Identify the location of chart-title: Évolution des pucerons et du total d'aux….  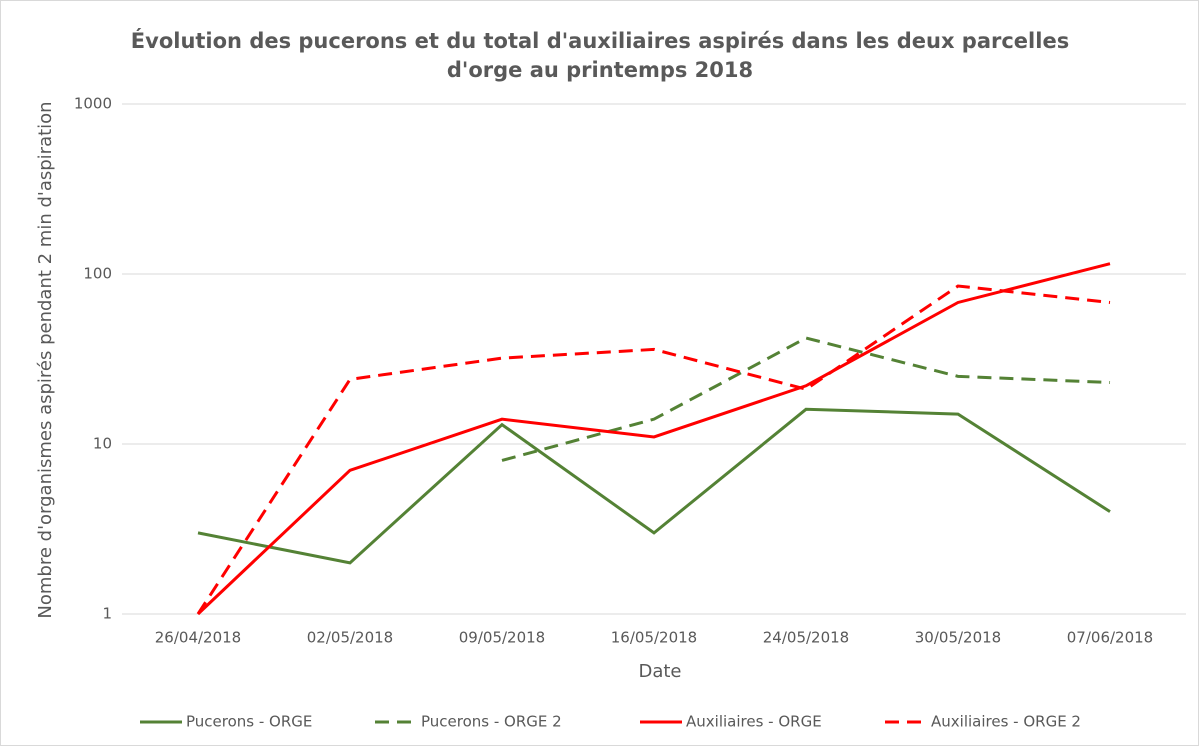
(600, 40).